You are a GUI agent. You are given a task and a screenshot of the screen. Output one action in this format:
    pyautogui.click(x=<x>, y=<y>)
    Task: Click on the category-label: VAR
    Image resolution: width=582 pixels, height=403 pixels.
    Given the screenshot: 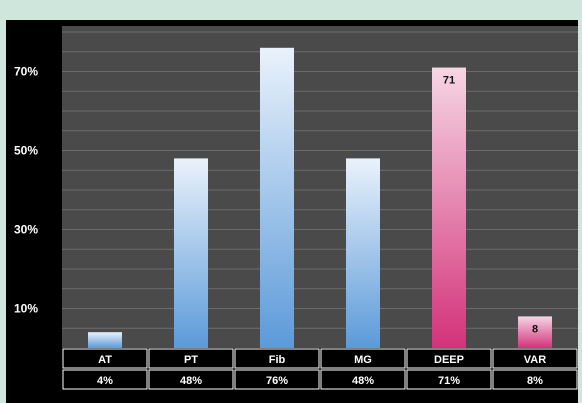 What is the action you would take?
    pyautogui.click(x=535, y=360)
    